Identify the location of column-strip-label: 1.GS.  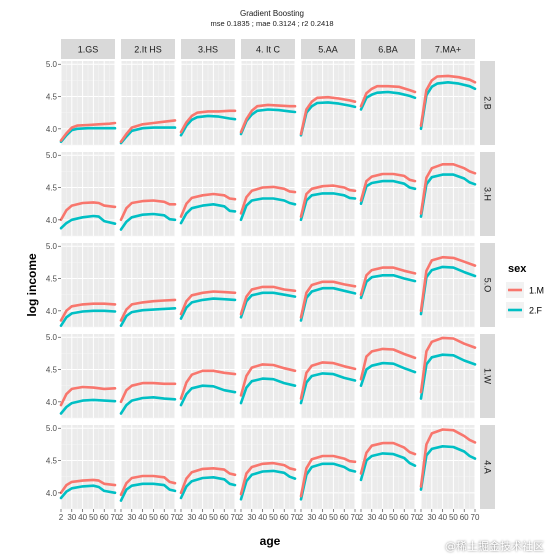
(88, 50).